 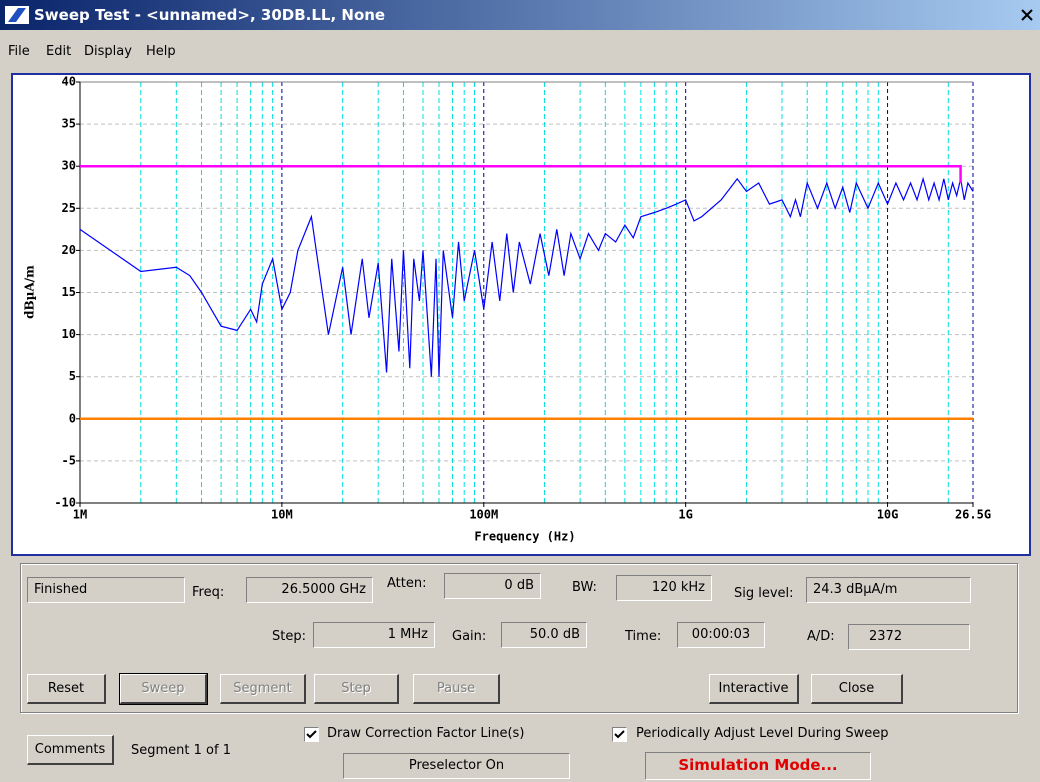 What do you see at coordinates (69, 250) in the screenshot?
I see `y-tick-label: 20` at bounding box center [69, 250].